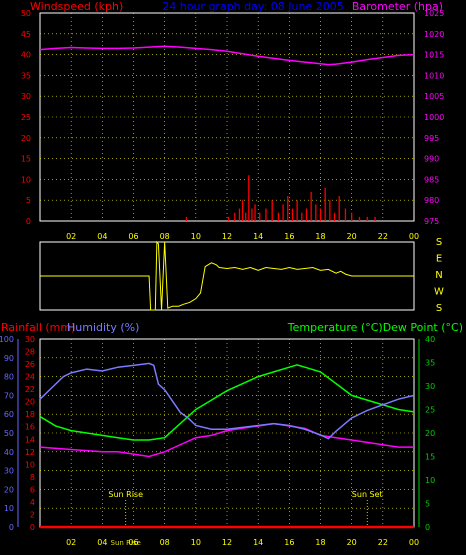  Describe the element at coordinates (430, 410) in the screenshot. I see `temperature-tick-label: 25` at that location.